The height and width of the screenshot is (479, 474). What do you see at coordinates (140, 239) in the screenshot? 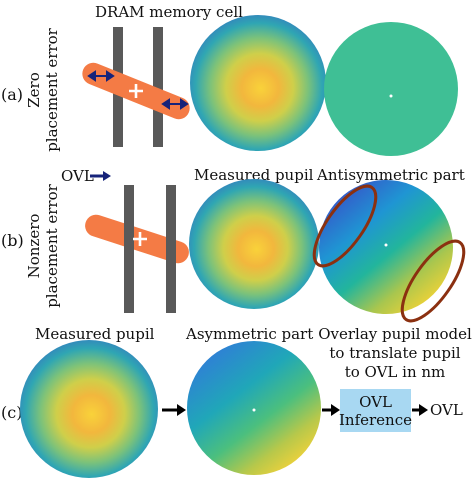
I see `center-cross-icon-b` at bounding box center [140, 239].